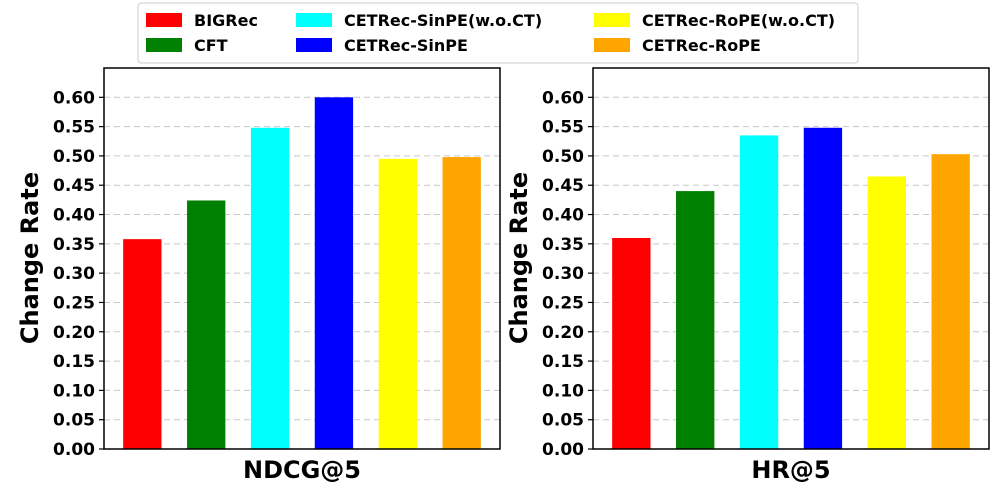 The image size is (997, 498). What do you see at coordinates (443, 20) in the screenshot?
I see `legend-label: CETRec-SinPE(w.o.CT)` at bounding box center [443, 20].